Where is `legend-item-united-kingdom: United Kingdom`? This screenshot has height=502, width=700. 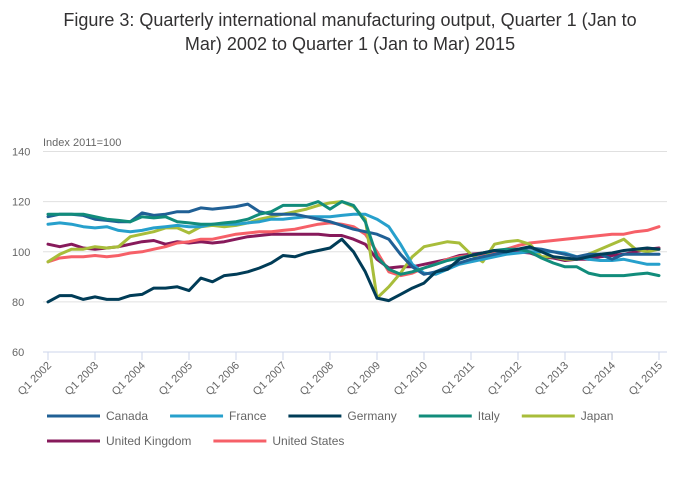
legend-item-united-kingdom: United Kingdom is located at coordinates (119, 441).